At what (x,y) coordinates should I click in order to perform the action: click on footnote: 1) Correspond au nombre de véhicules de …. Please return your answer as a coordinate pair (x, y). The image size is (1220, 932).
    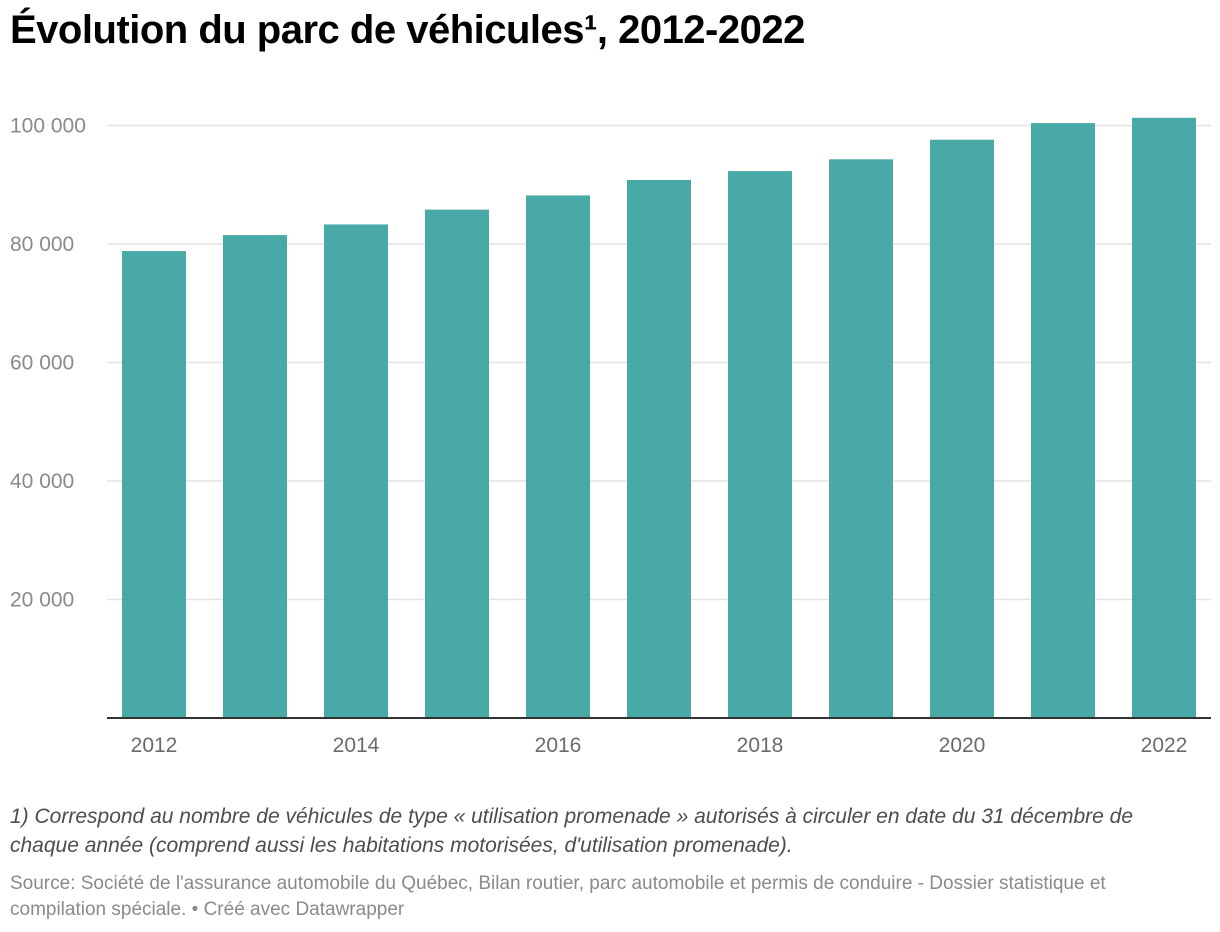
    Looking at the image, I should click on (572, 831).